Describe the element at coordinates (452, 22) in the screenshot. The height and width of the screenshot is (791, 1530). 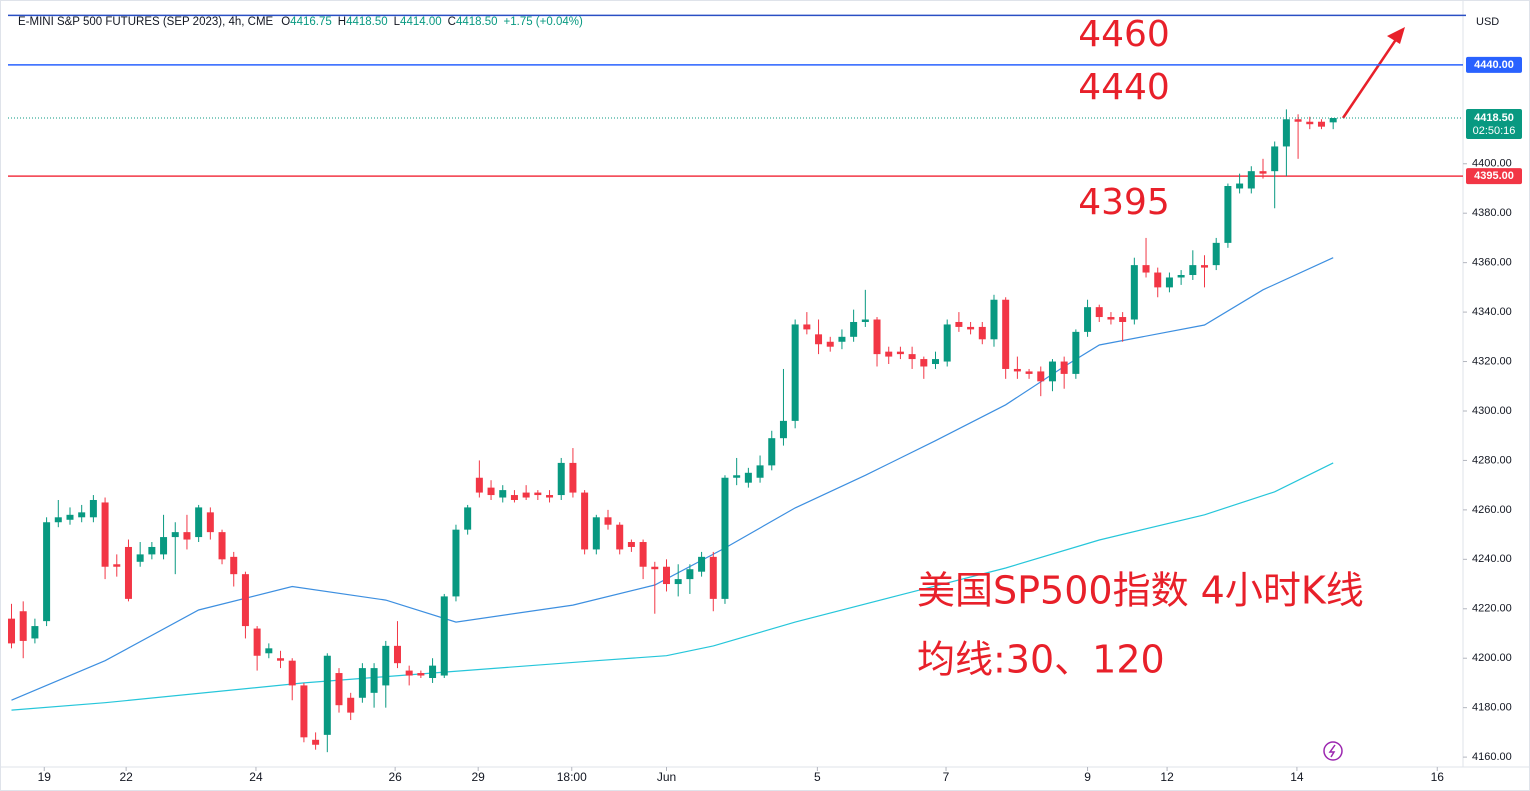
I see `ohlc-key: C` at that location.